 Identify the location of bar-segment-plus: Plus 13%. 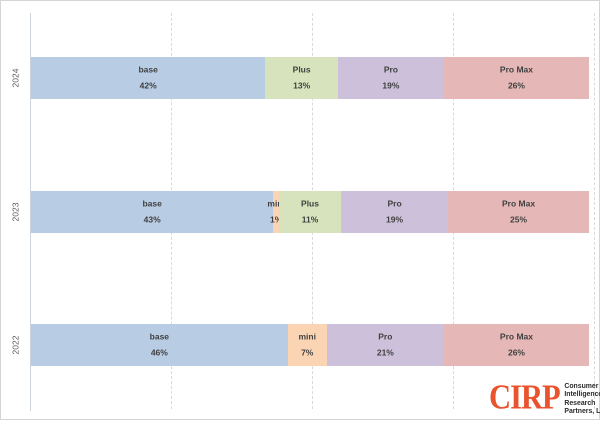
(301, 78).